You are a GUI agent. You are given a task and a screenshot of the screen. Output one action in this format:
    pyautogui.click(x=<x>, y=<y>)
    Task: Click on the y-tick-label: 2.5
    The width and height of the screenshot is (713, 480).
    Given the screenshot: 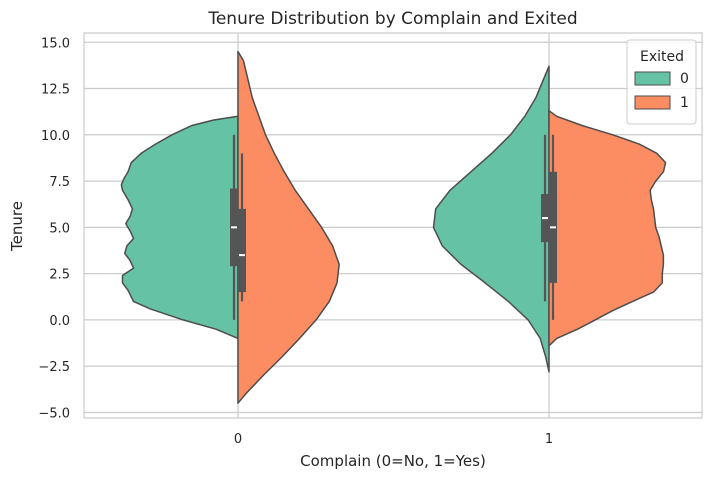 What is the action you would take?
    pyautogui.click(x=59, y=275)
    